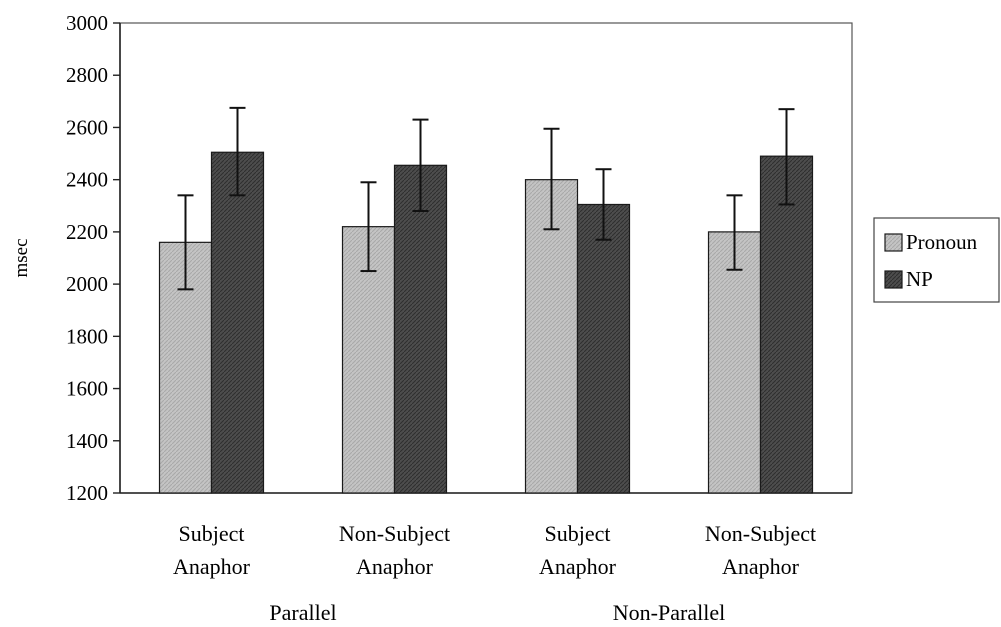 This screenshot has height=627, width=1001. I want to click on y-axis: 1200 1400 1600 1800 2000 2200 2400 2600 2800 3000, so click(93, 258).